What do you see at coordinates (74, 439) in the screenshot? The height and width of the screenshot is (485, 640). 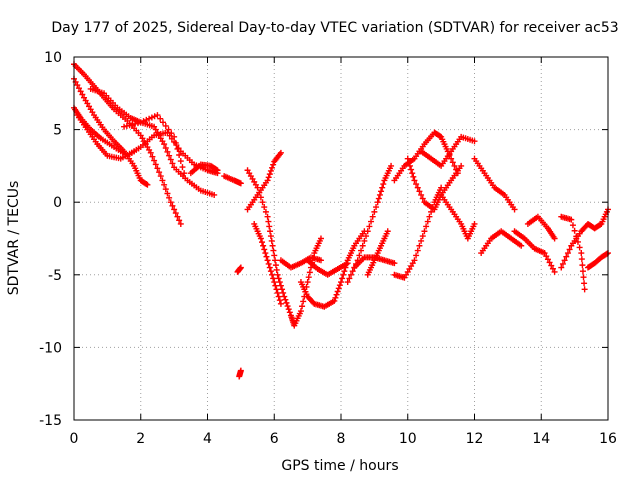 I see `x-tick-label: 0` at bounding box center [74, 439].